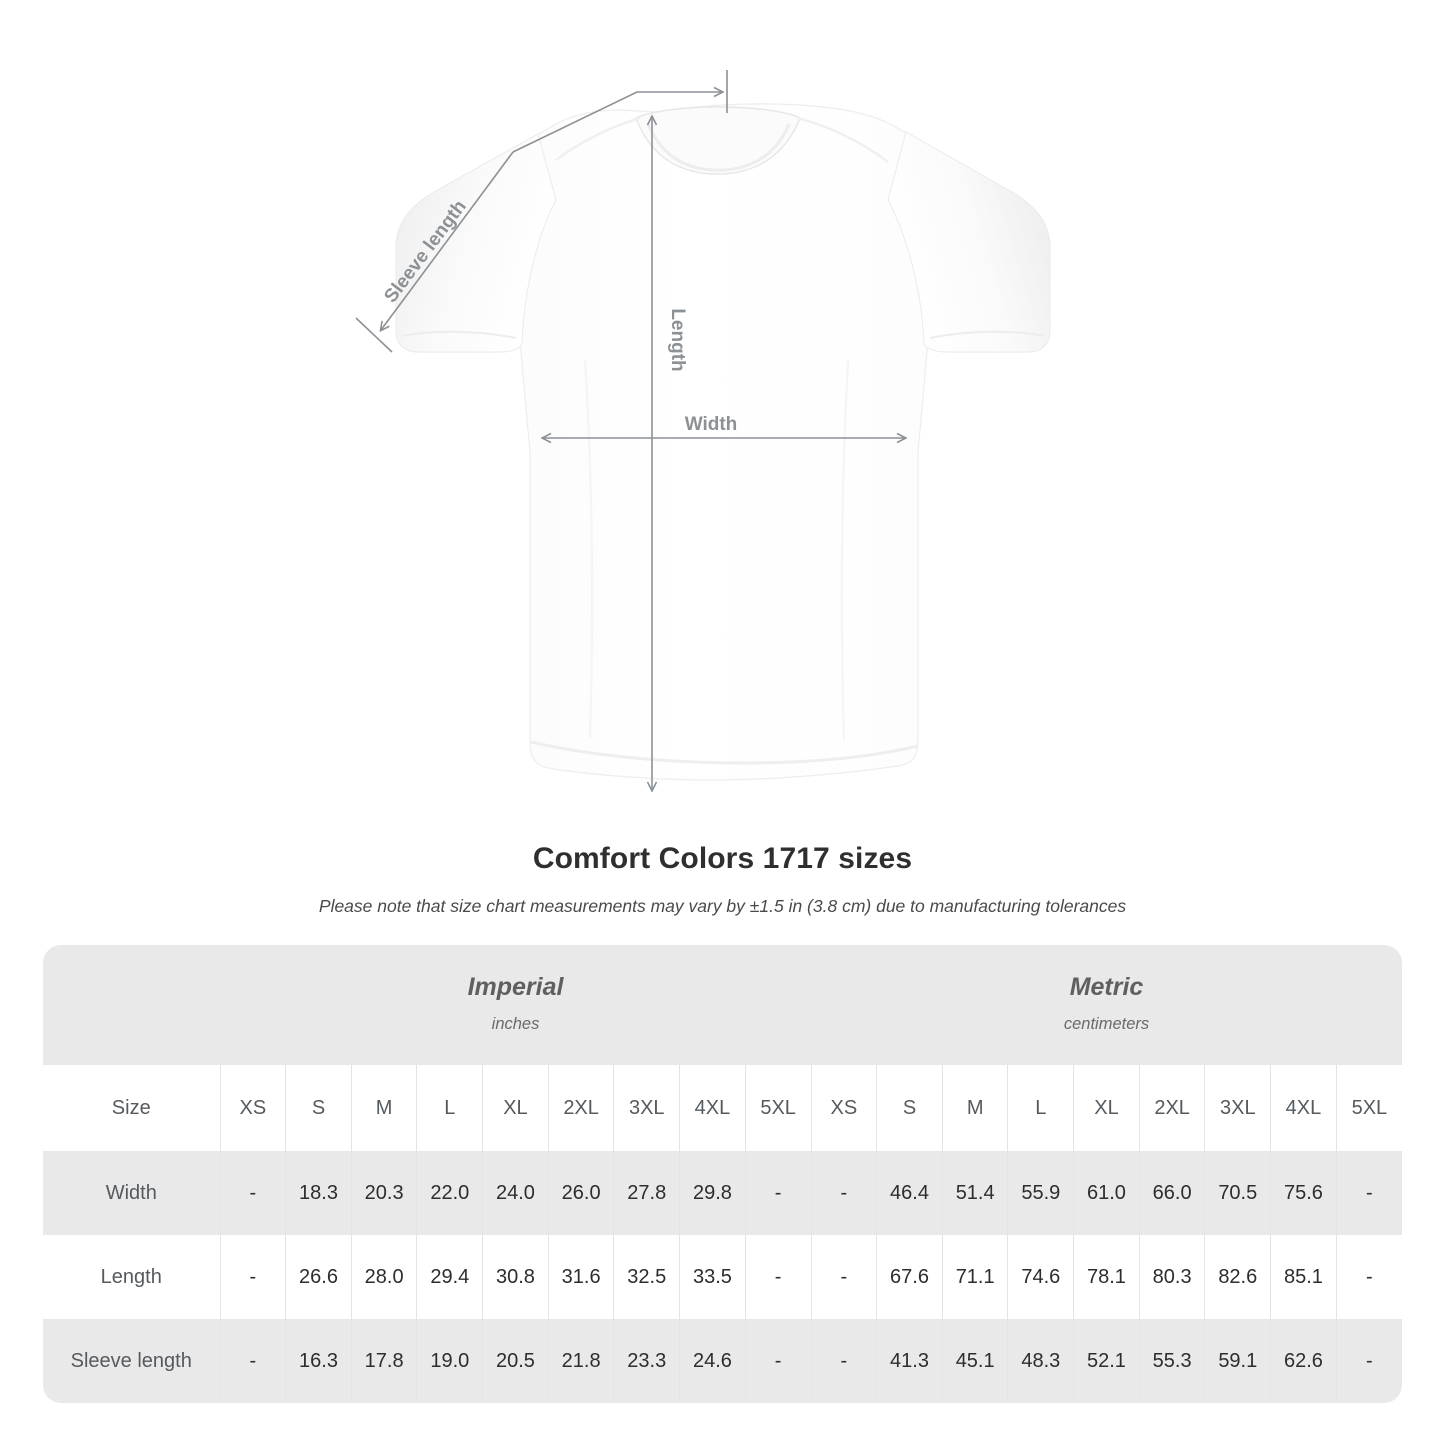 Image resolution: width=1445 pixels, height=1445 pixels. I want to click on size-header-xl-metric: XL, so click(1106, 1108).